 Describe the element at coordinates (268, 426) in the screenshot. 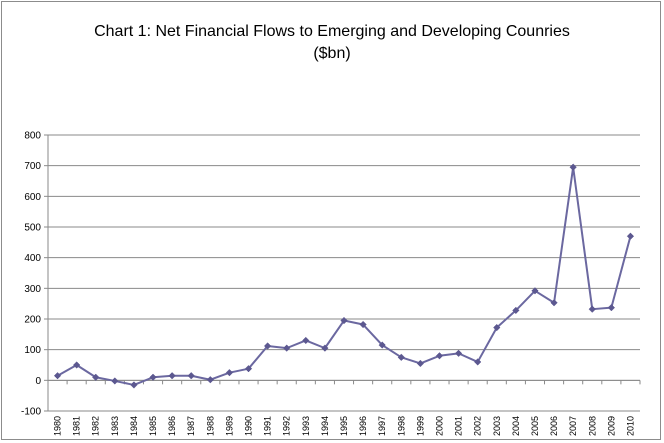

I see `x-tick-label: 1991` at that location.